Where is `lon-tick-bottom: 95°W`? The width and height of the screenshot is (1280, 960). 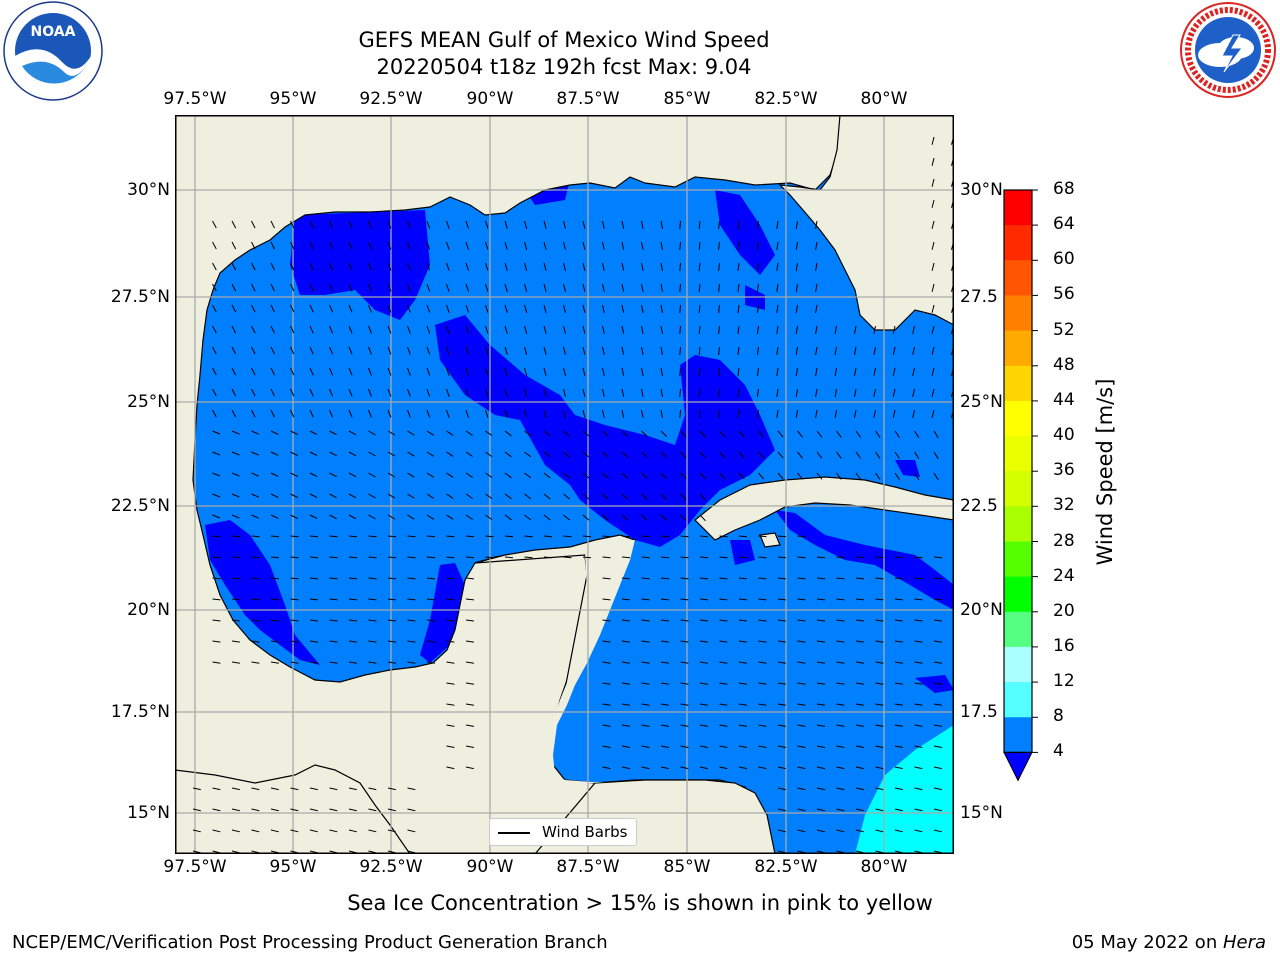 lon-tick-bottom: 95°W is located at coordinates (293, 867).